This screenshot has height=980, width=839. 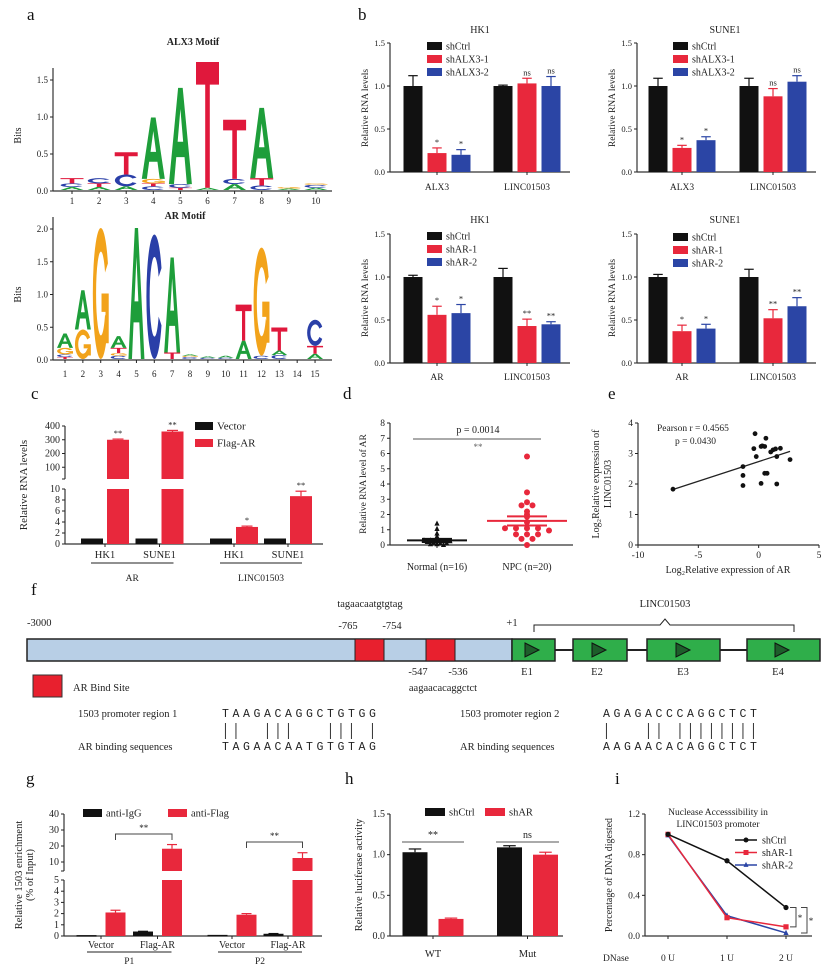 I want to click on x-axis-label: DNase, so click(x=616, y=959).